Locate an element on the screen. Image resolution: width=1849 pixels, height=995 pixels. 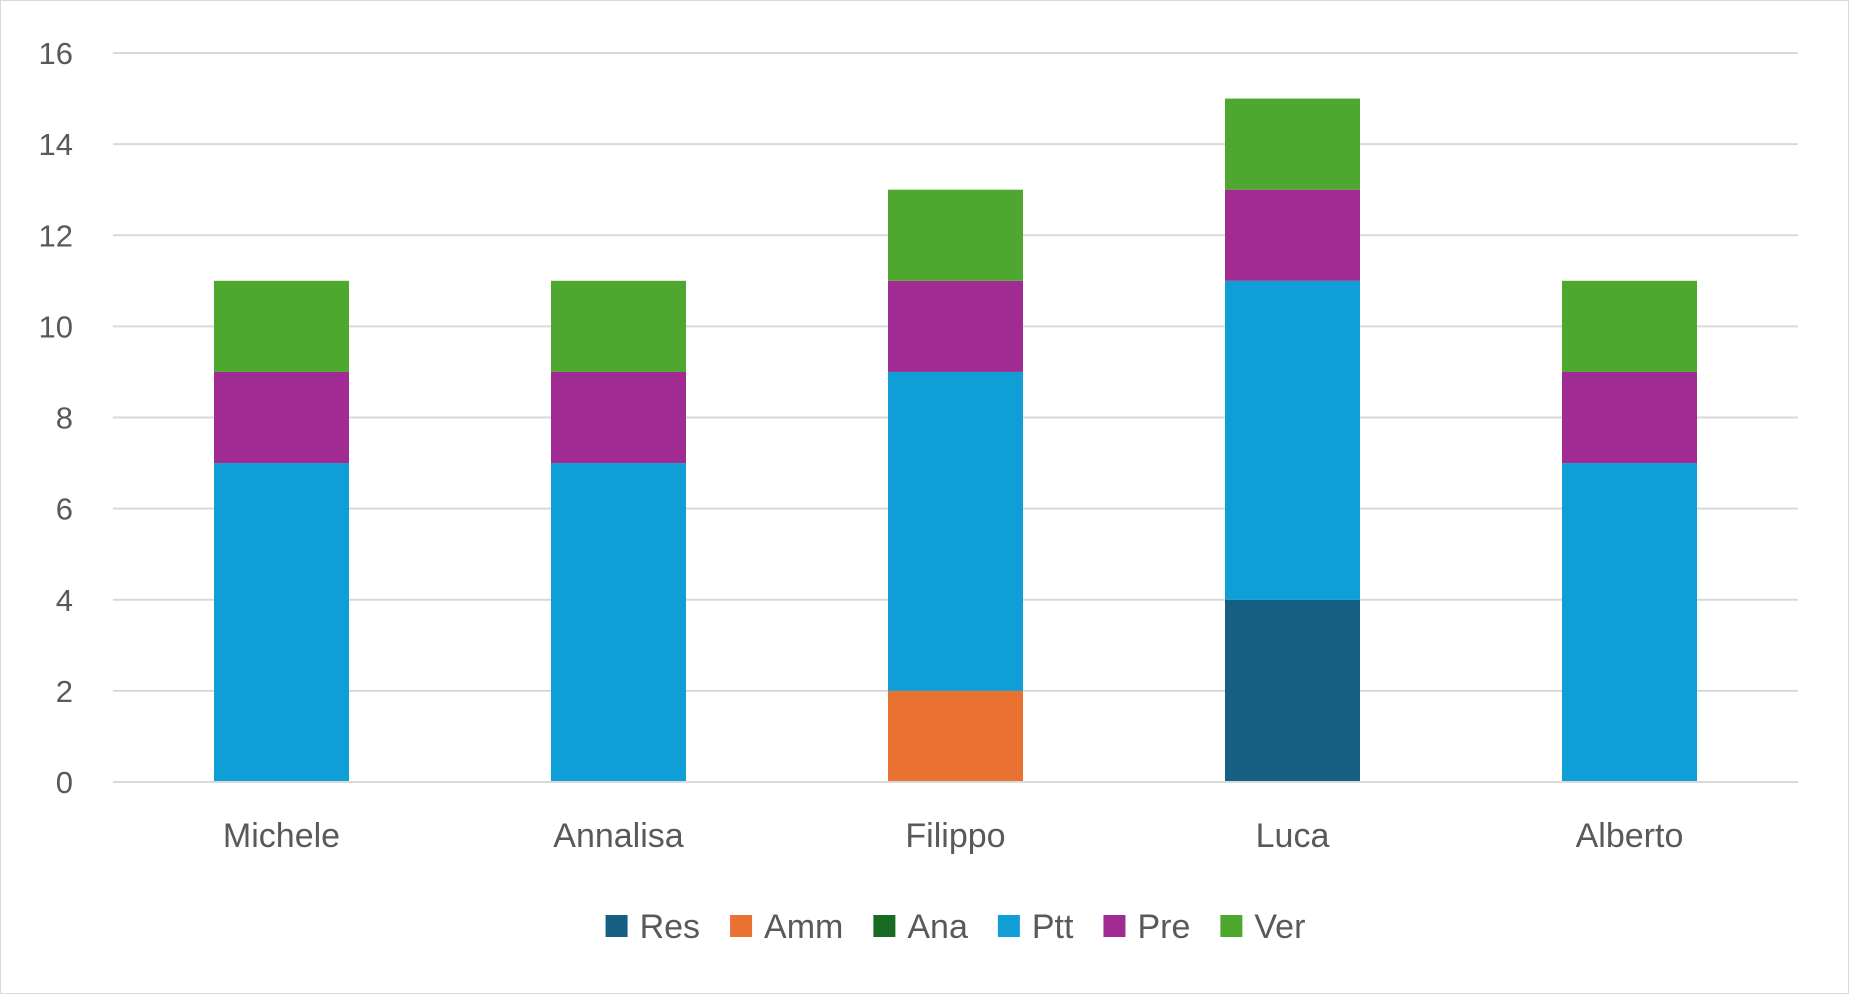
bar-segment-res-luca is located at coordinates (1292, 690).